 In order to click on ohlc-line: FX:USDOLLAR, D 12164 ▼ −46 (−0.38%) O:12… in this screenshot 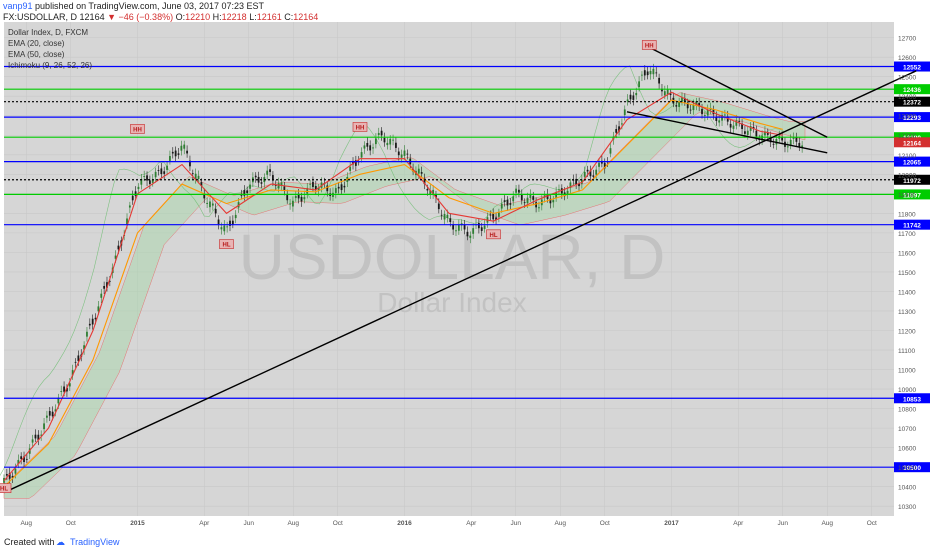, I will do `click(160, 17)`.